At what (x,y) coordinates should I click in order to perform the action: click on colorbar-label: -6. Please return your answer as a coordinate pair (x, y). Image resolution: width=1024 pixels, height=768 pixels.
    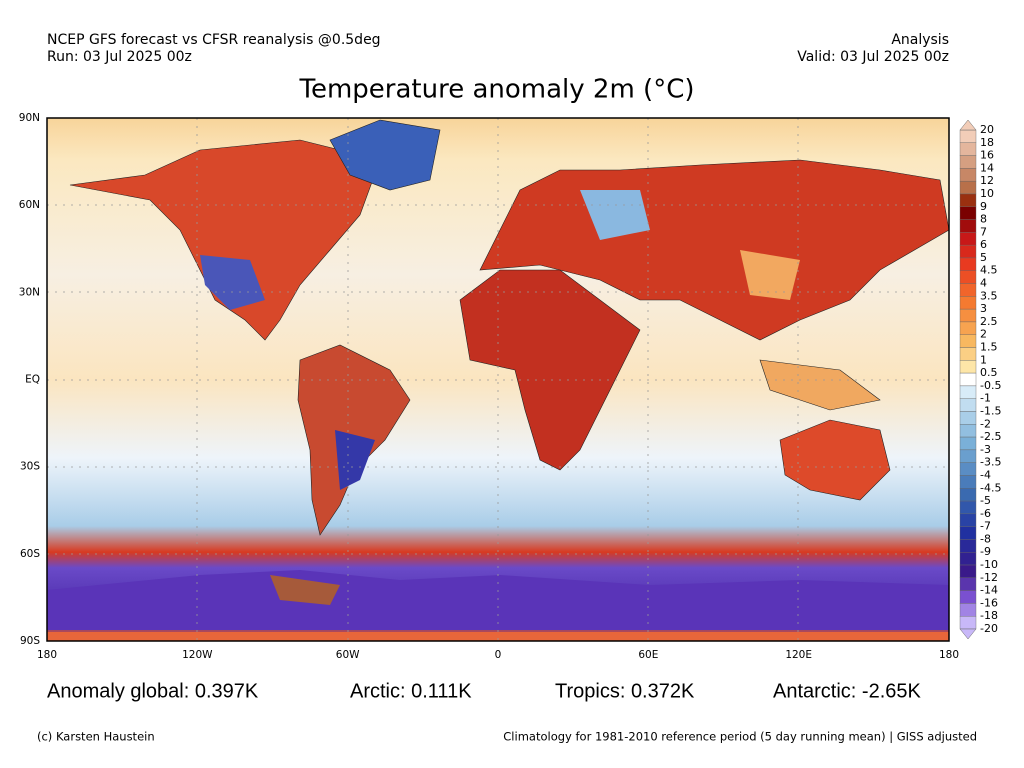
    Looking at the image, I should click on (985, 513).